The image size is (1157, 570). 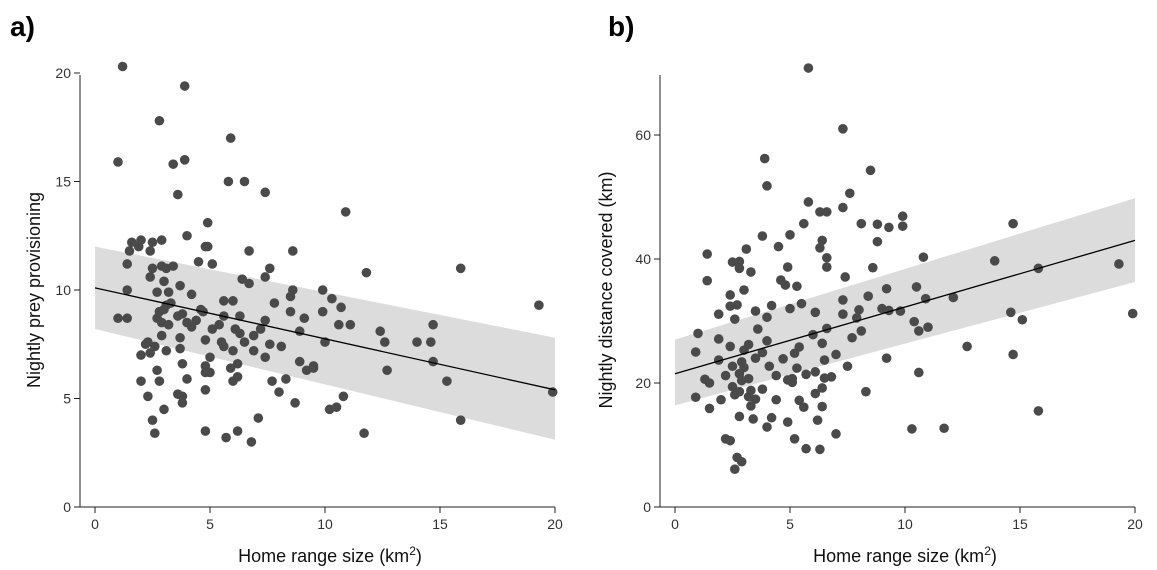 What do you see at coordinates (63, 290) in the screenshot?
I see `y-tick-label: 10` at bounding box center [63, 290].